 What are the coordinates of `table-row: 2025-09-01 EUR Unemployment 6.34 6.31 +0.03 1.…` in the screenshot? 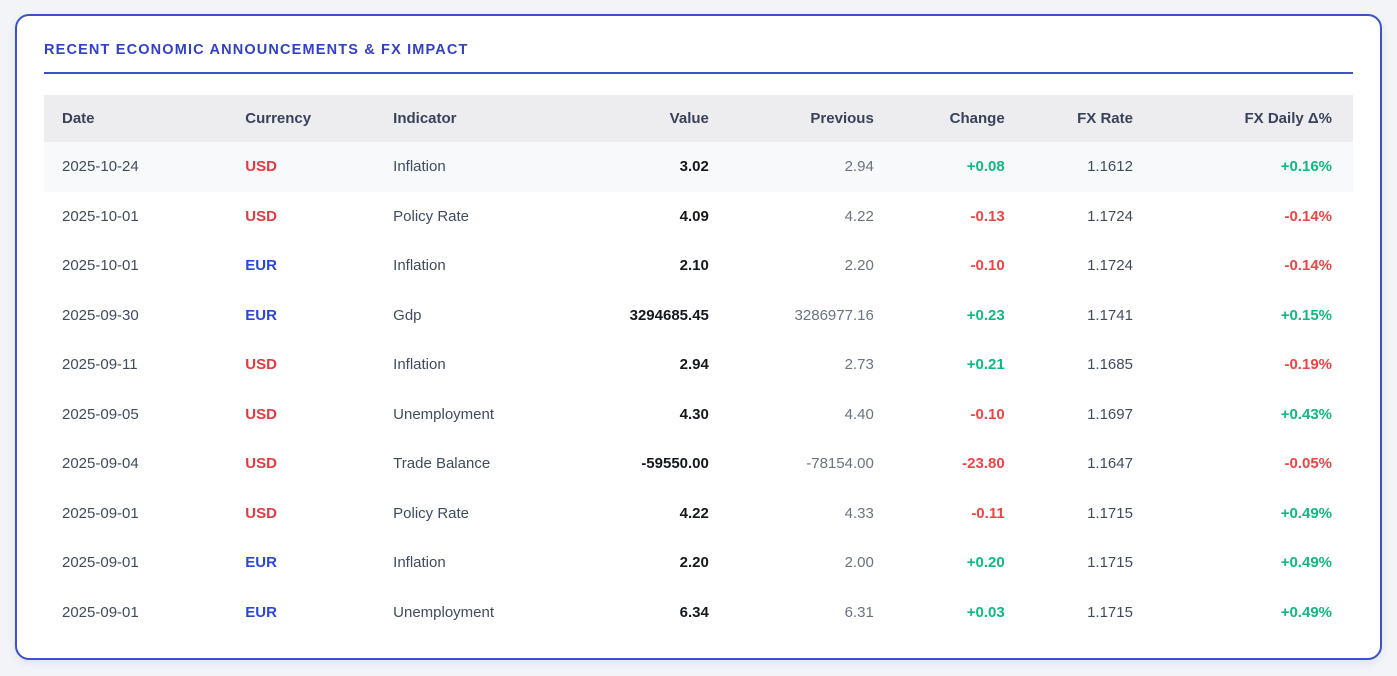 It's located at (698, 613).